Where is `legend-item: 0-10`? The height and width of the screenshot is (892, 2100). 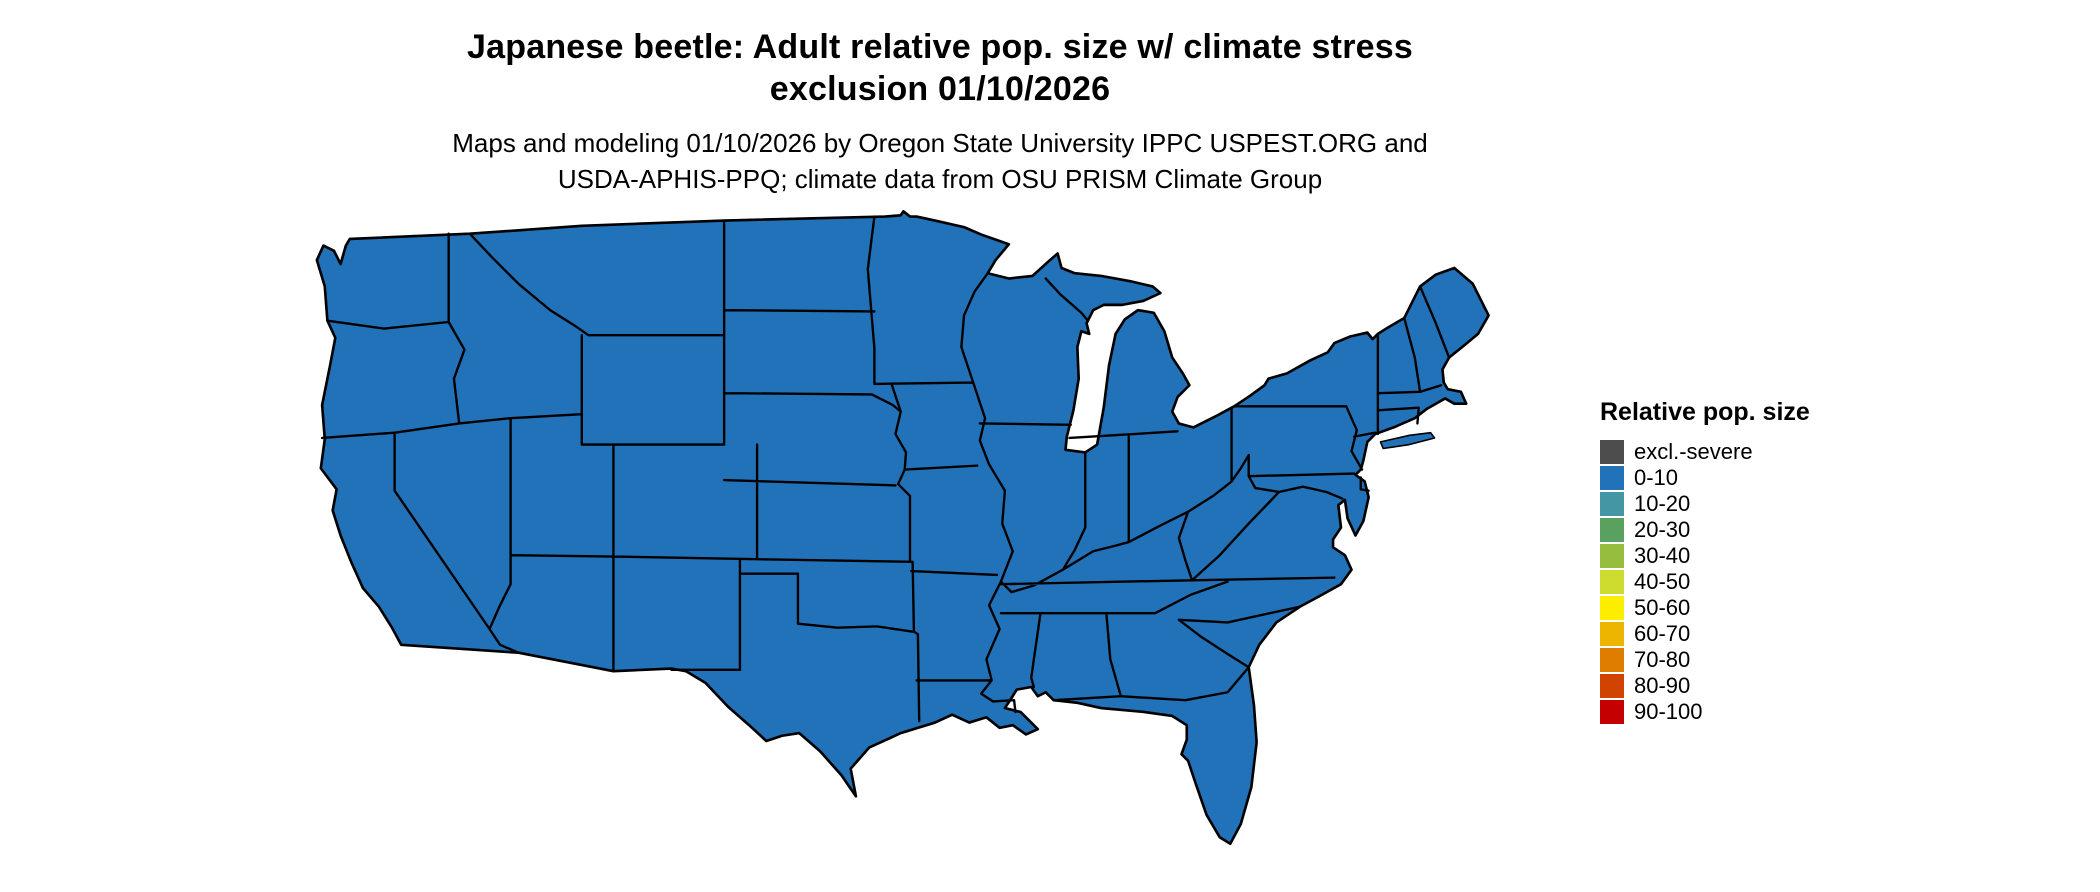 legend-item: 0-10 is located at coordinates (1740, 478).